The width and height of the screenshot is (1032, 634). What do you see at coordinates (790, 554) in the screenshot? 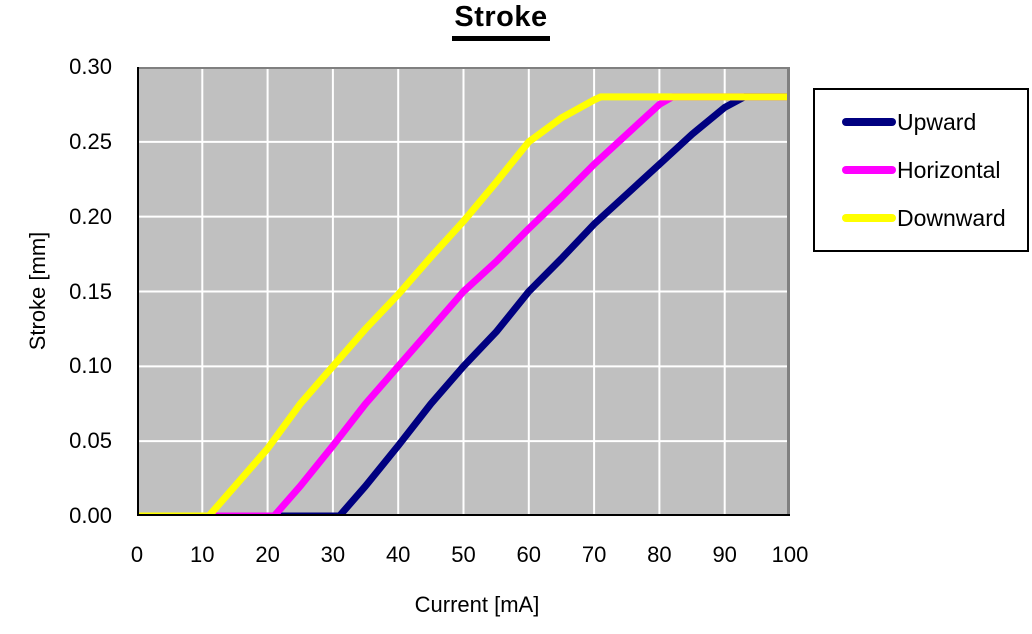
I see `x-tick-label: 100` at bounding box center [790, 554].